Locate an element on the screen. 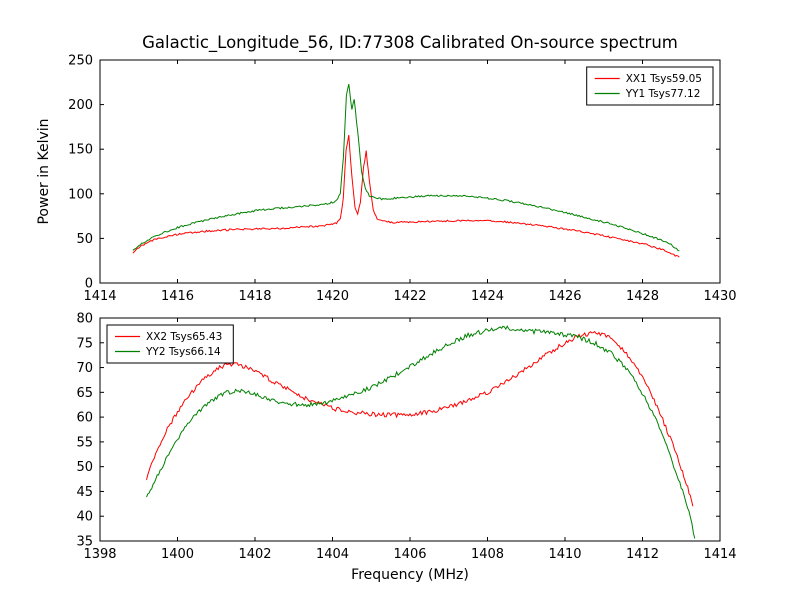  y-tick-label: 55 is located at coordinates (84, 442).